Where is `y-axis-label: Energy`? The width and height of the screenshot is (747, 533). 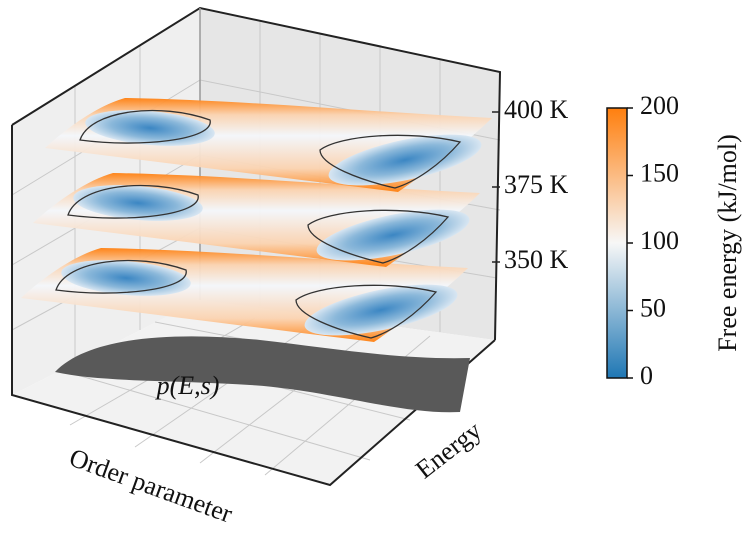 y-axis-label: Energy is located at coordinates (448, 450).